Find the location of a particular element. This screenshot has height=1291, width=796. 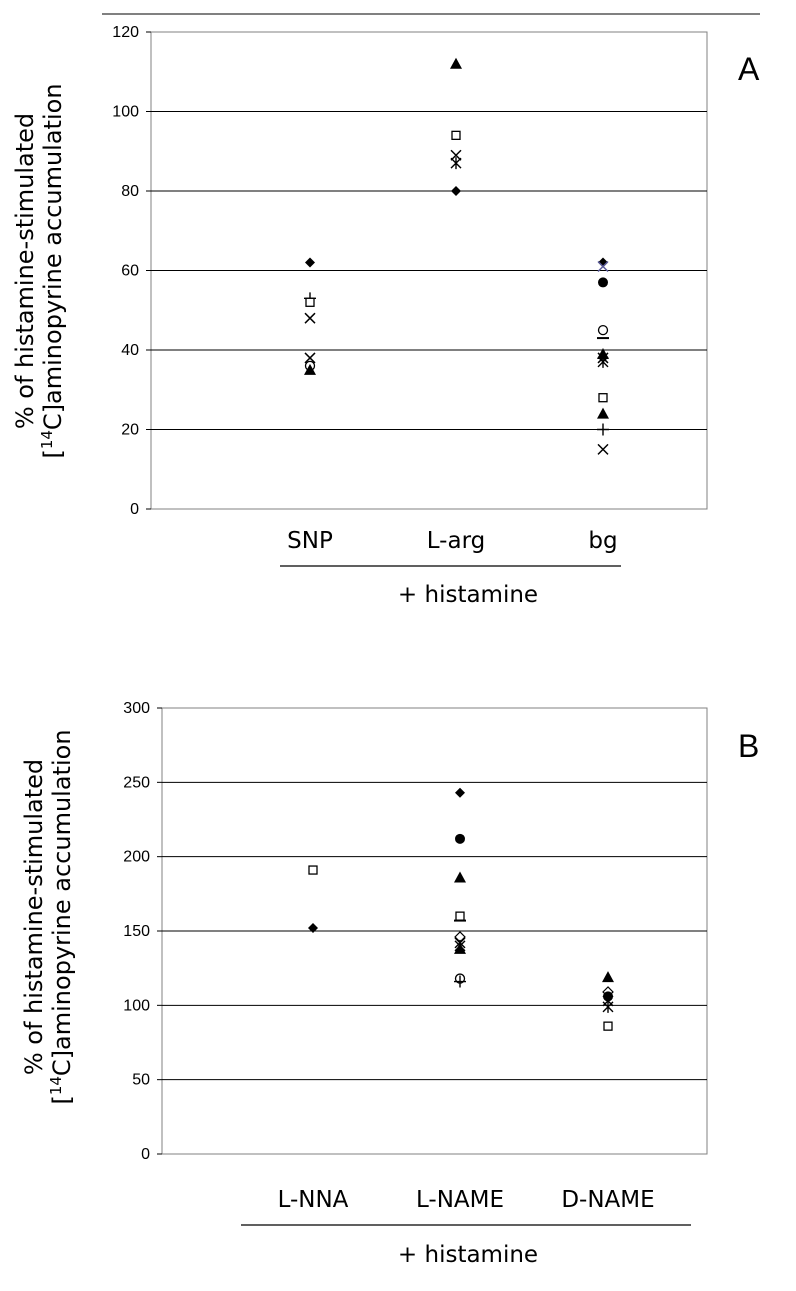

chart-a-y-tick-label: 0 is located at coordinates (134, 509).